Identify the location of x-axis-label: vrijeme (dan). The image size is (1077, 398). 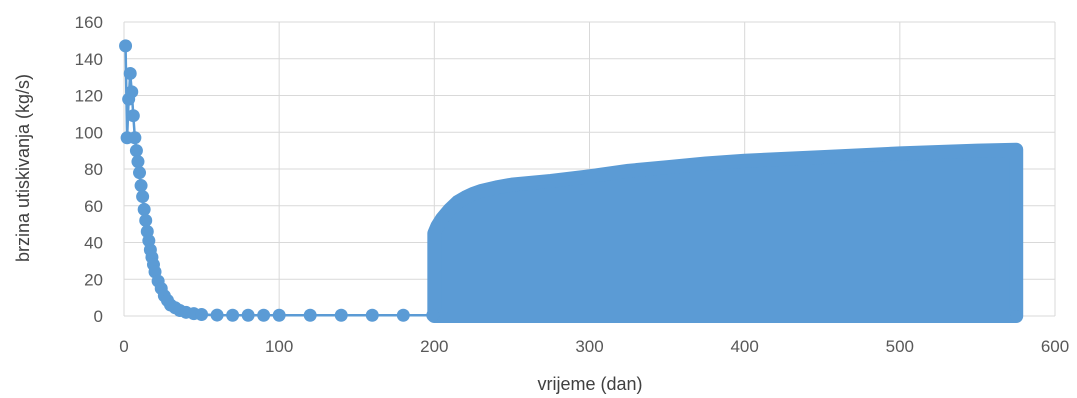
(589, 384).